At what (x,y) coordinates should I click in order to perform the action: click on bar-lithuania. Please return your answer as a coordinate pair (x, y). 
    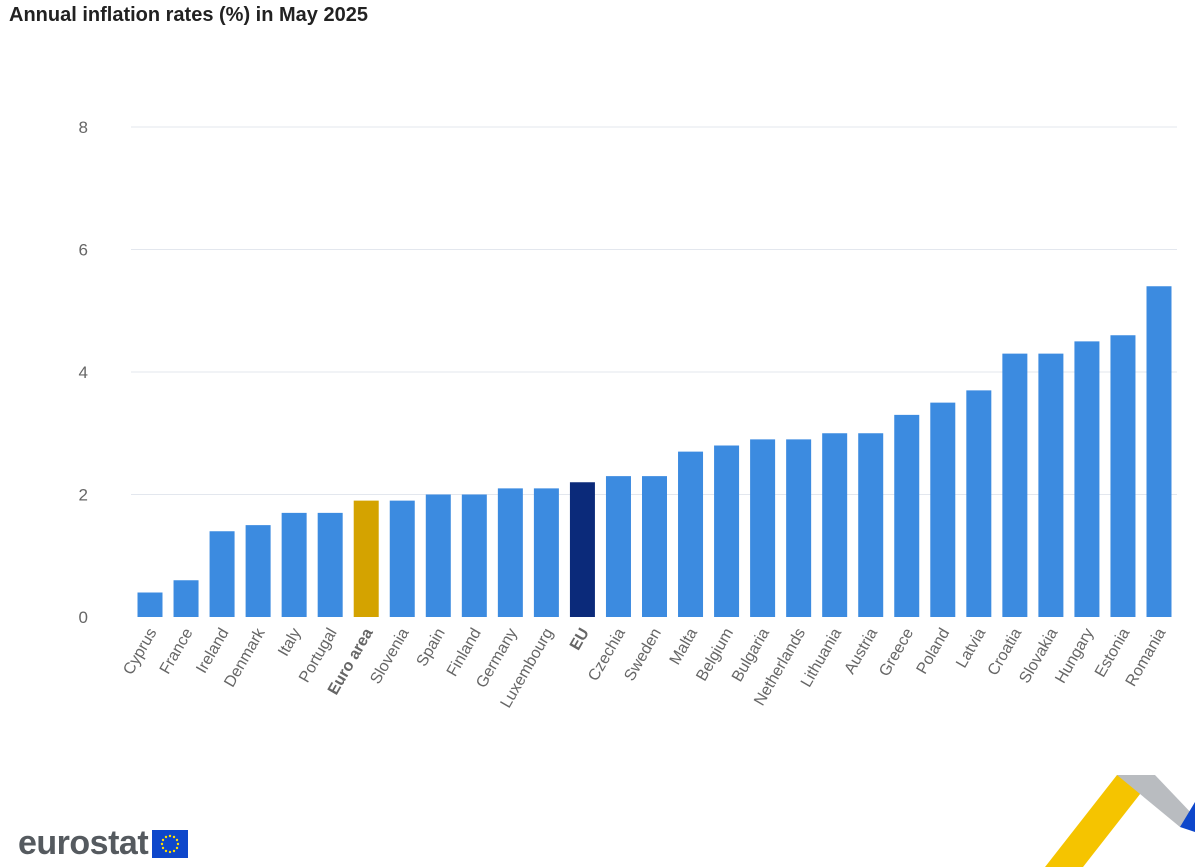
    Looking at the image, I should click on (835, 525).